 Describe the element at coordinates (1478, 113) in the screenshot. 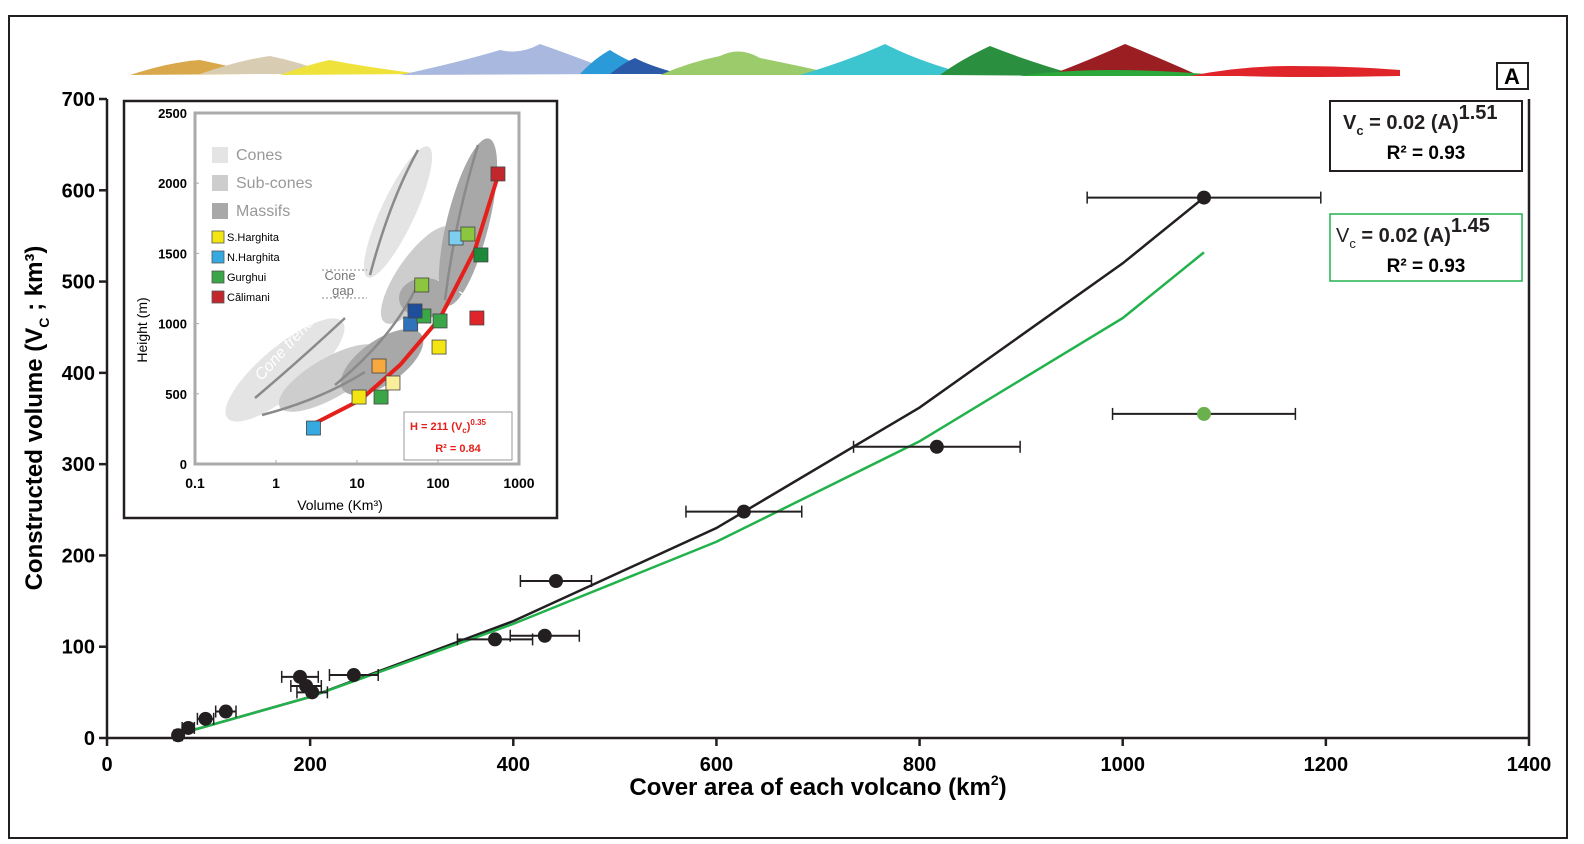

I see `equation-sup: 1.51` at that location.